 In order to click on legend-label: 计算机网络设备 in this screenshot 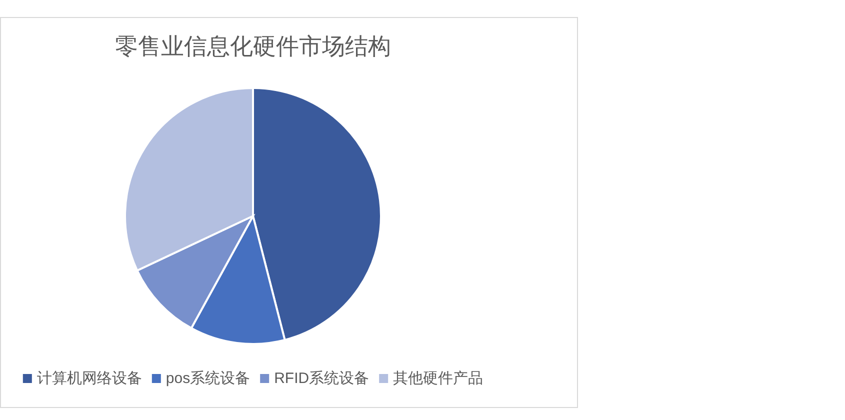, I will do `click(89, 378)`.